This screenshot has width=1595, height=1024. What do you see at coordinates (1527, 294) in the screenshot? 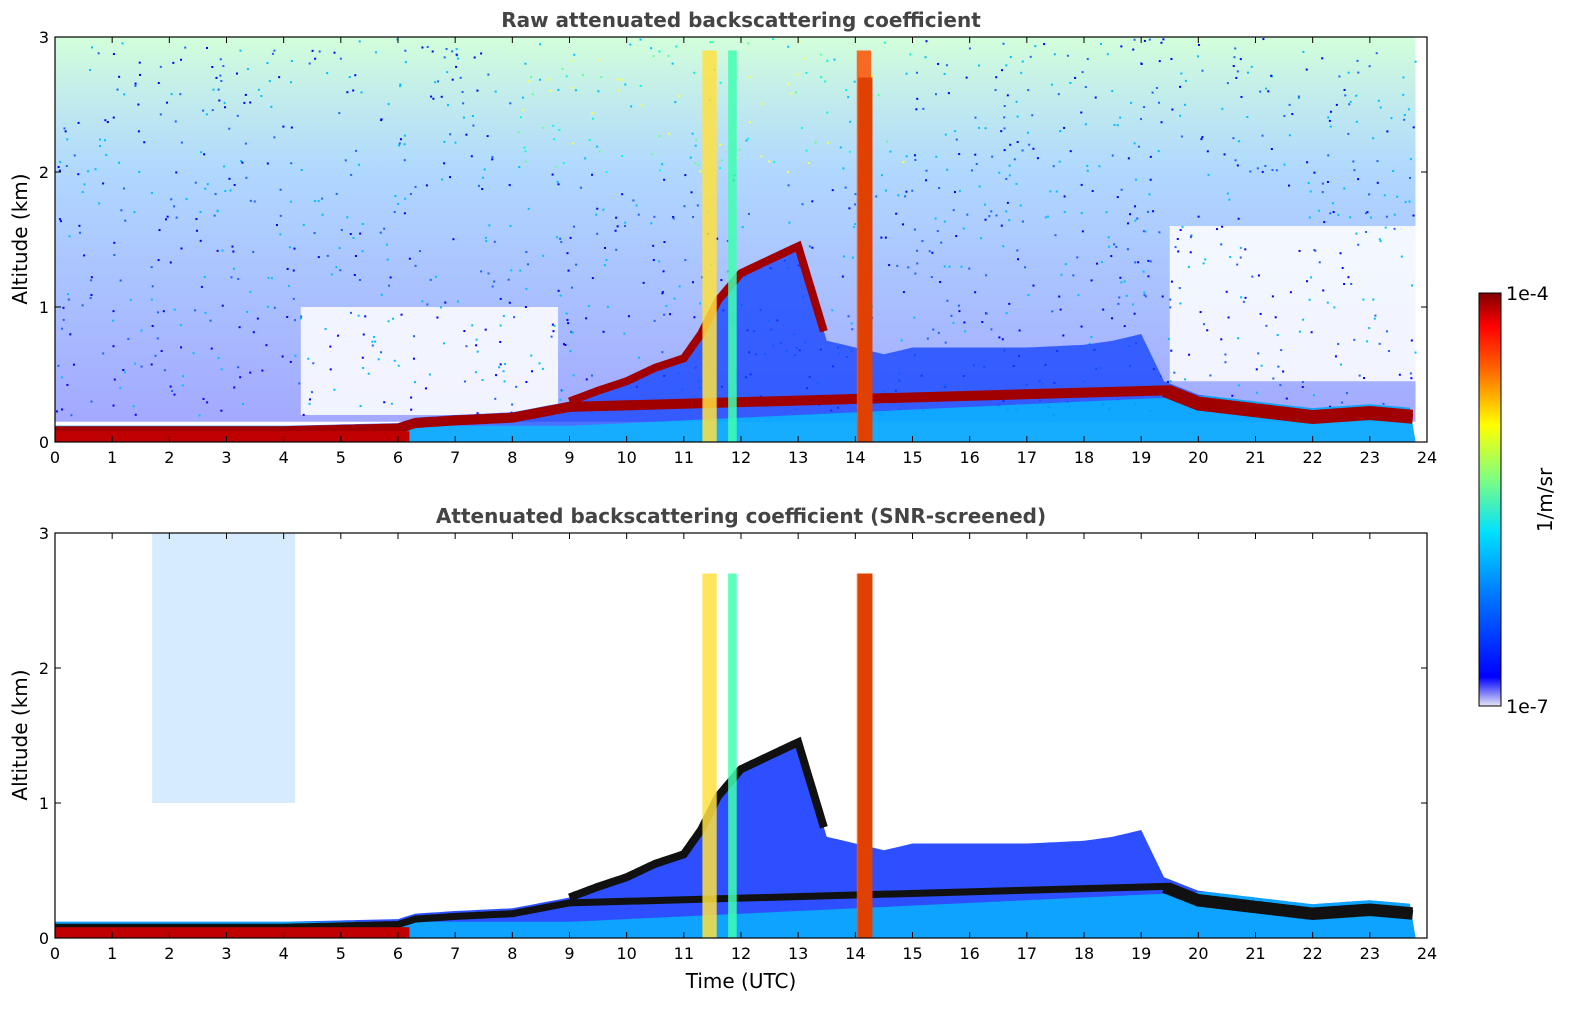
I see `colorbar-max-label: 1e-4` at bounding box center [1527, 294].